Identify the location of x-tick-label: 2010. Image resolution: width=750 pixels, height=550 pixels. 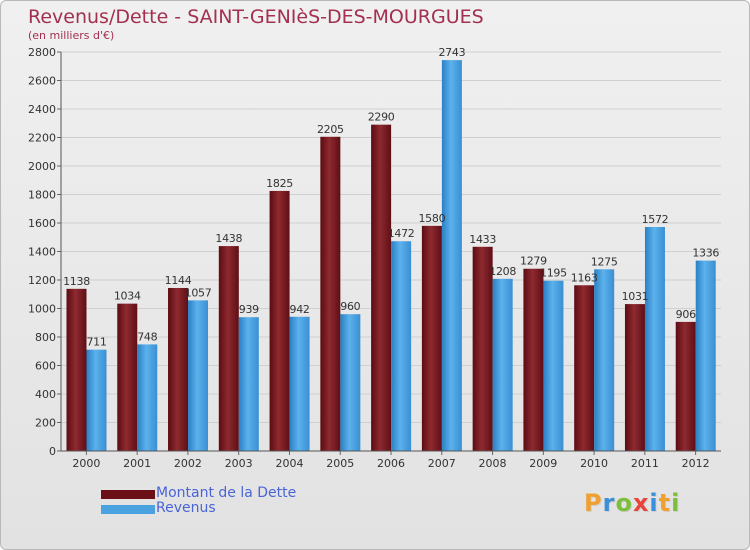
(594, 463).